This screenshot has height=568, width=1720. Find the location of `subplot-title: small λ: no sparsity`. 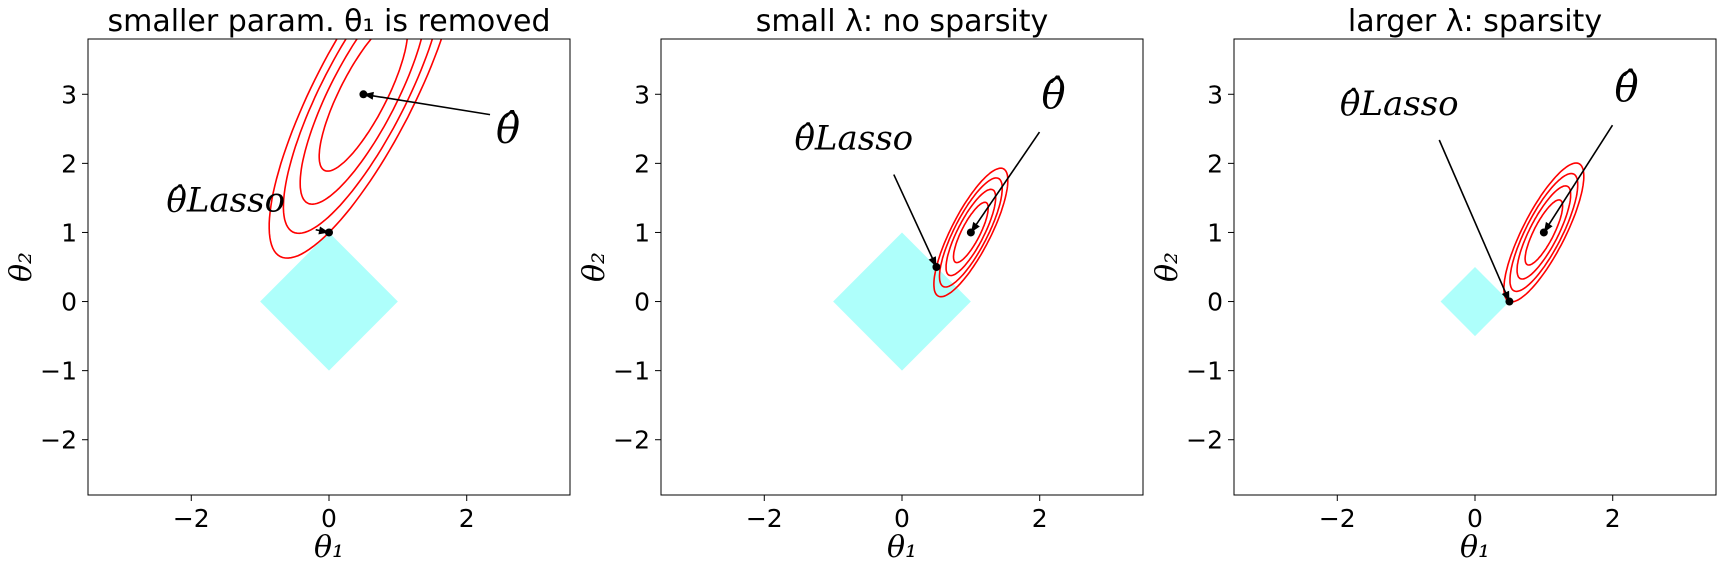

subplot-title: small λ: no sparsity is located at coordinates (902, 21).